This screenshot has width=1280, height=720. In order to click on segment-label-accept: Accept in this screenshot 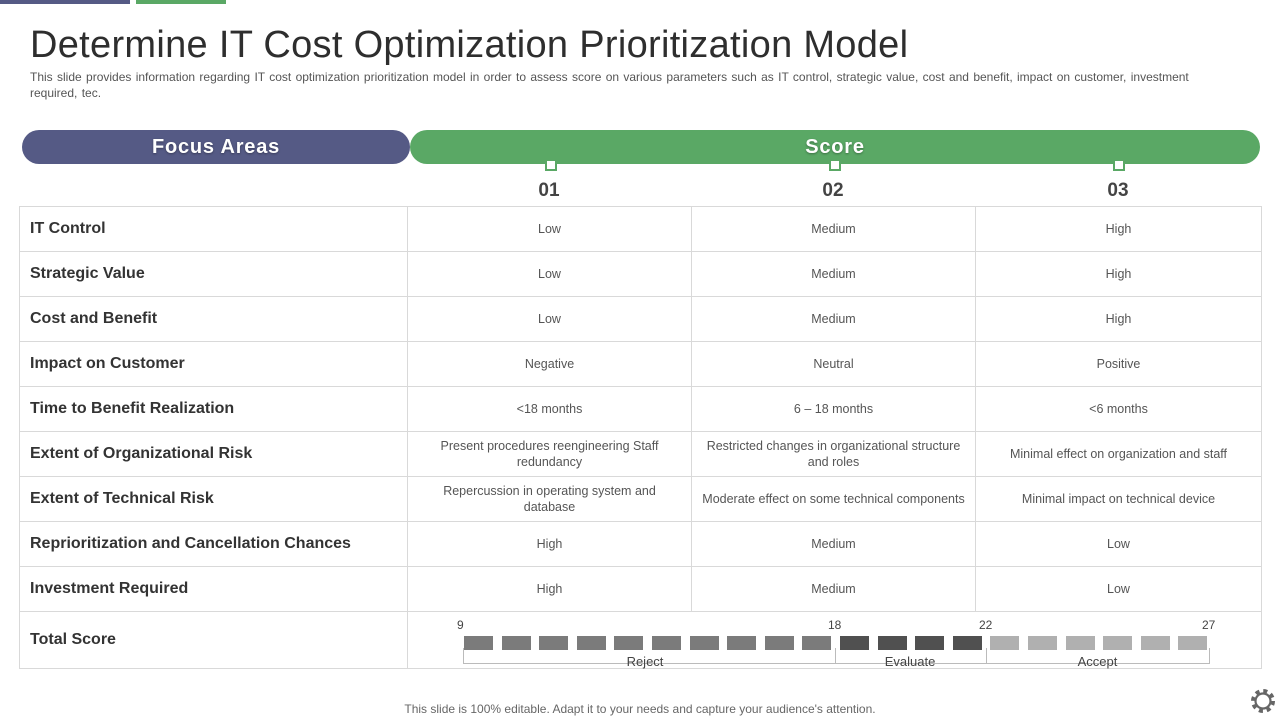, I will do `click(1097, 661)`.